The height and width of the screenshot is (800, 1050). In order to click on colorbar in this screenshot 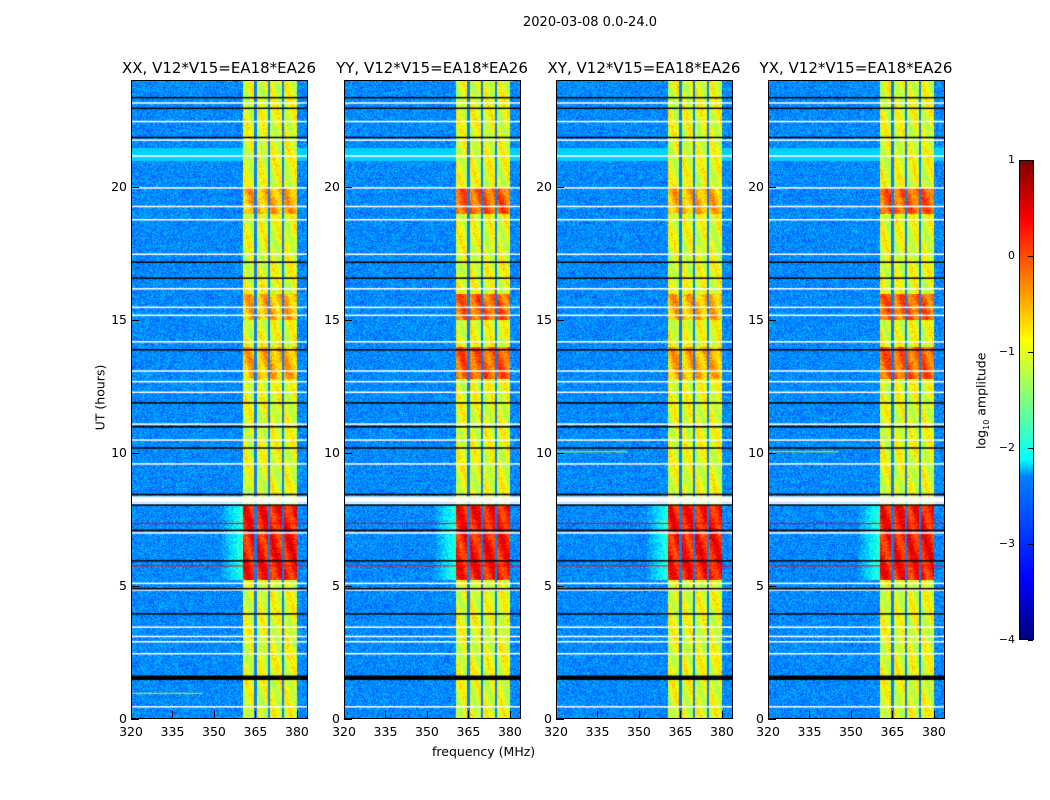, I will do `click(1026, 400)`.